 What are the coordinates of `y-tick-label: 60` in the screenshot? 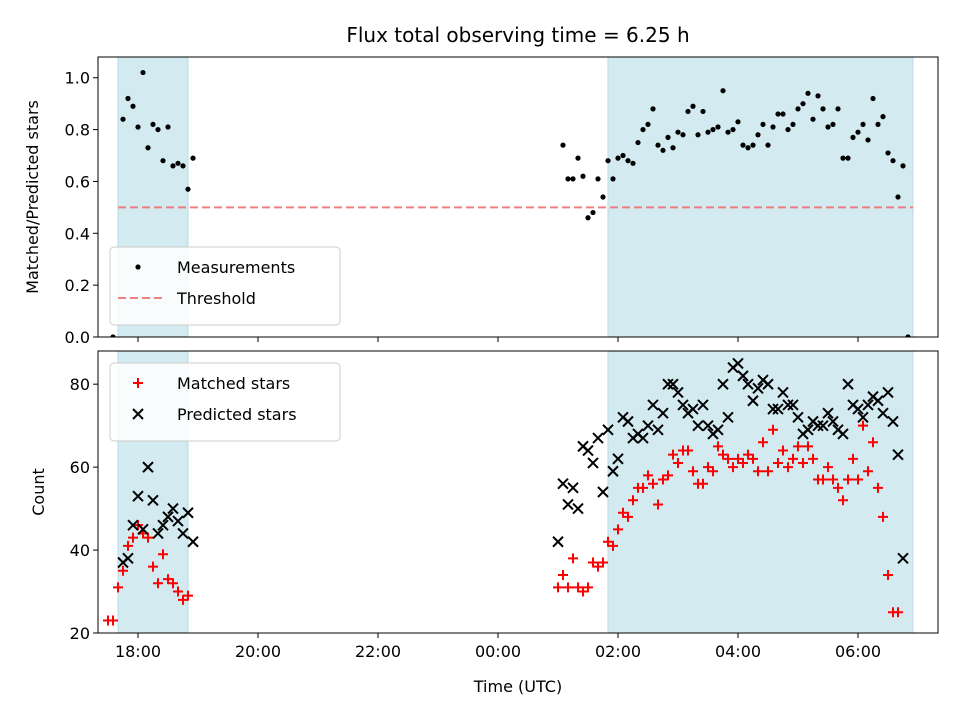 It's located at (80, 467).